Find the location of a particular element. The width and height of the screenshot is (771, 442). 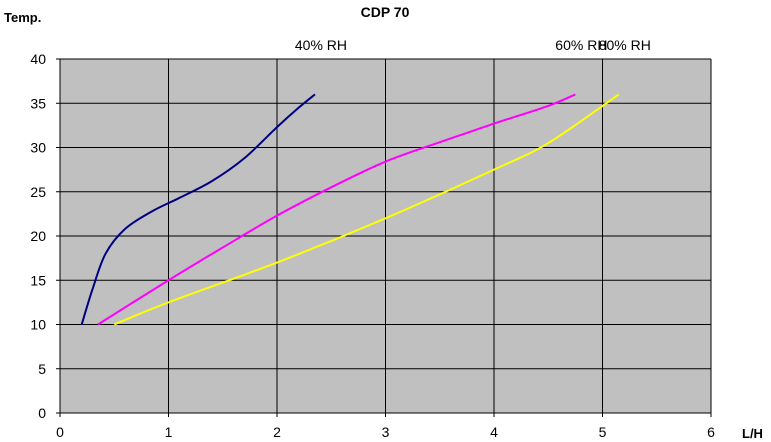

y-tick-label: 5 is located at coordinates (42, 369).